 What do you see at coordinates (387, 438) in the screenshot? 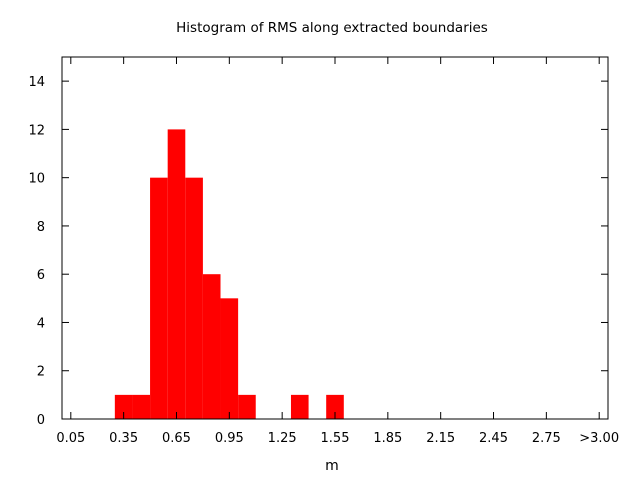
I see `x-tick-label: 1.85` at bounding box center [387, 438].